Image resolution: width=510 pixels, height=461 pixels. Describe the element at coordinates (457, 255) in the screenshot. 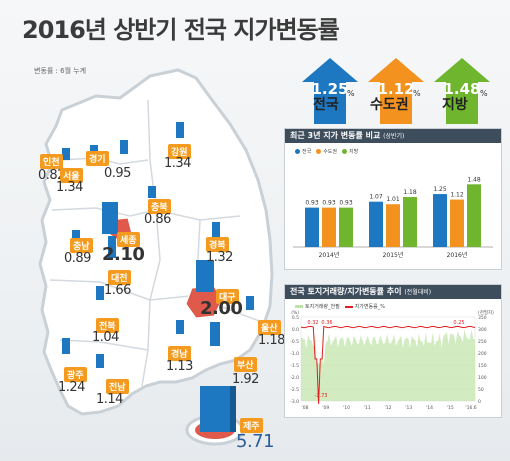

I see `x-tick-label: 2016년` at that location.